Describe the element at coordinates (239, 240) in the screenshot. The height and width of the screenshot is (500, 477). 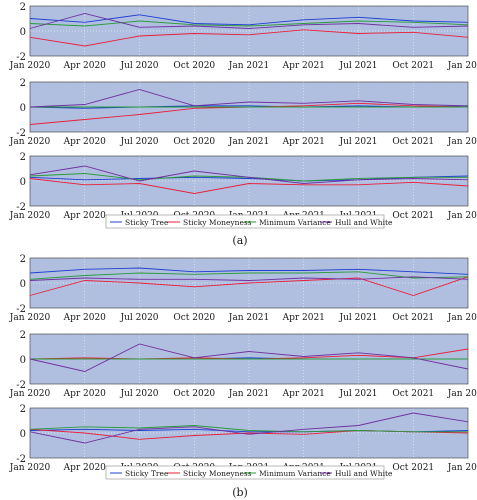
I see `panel-label-a: (a)` at that location.